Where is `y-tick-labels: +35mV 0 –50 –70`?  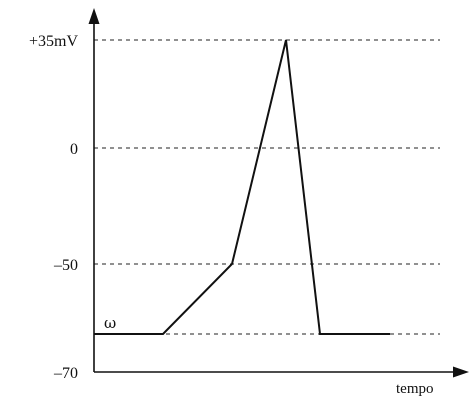 y-tick-labels: +35mV 0 –50 –70 is located at coordinates (53, 207).